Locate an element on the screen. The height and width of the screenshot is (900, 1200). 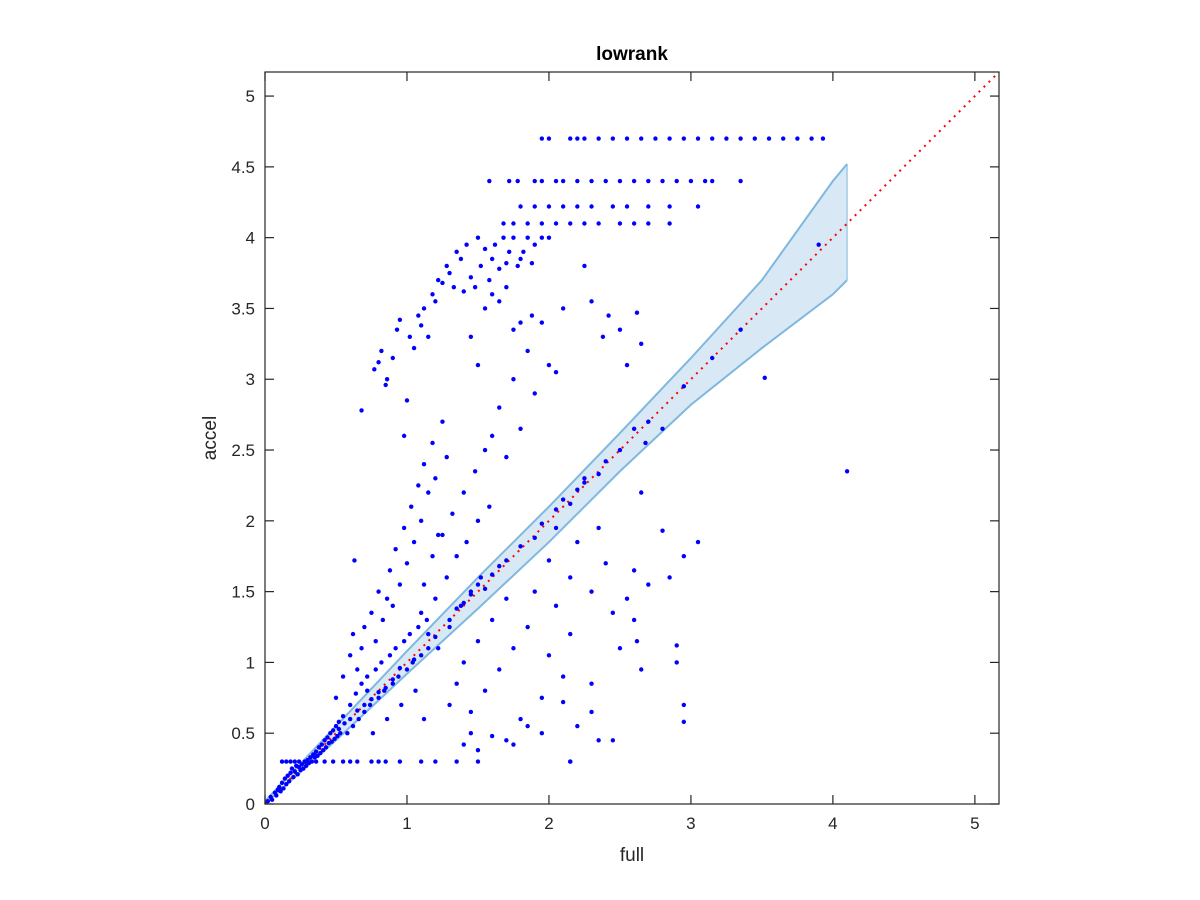
y-axis-label: accel is located at coordinates (210, 438).